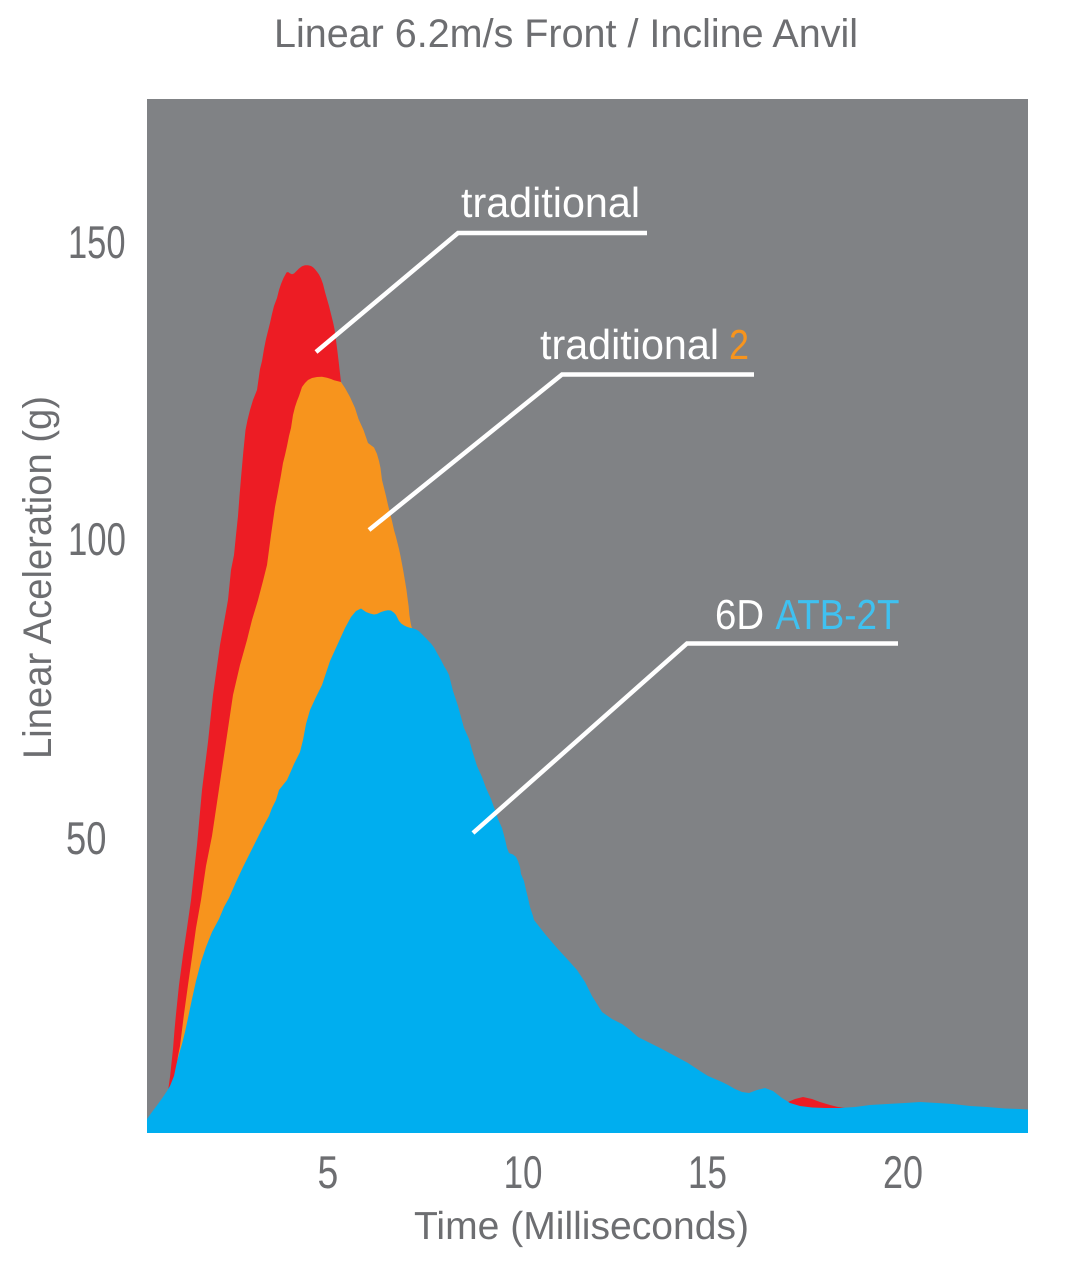  What do you see at coordinates (739, 344) in the screenshot?
I see `svg-text: 2` at bounding box center [739, 344].